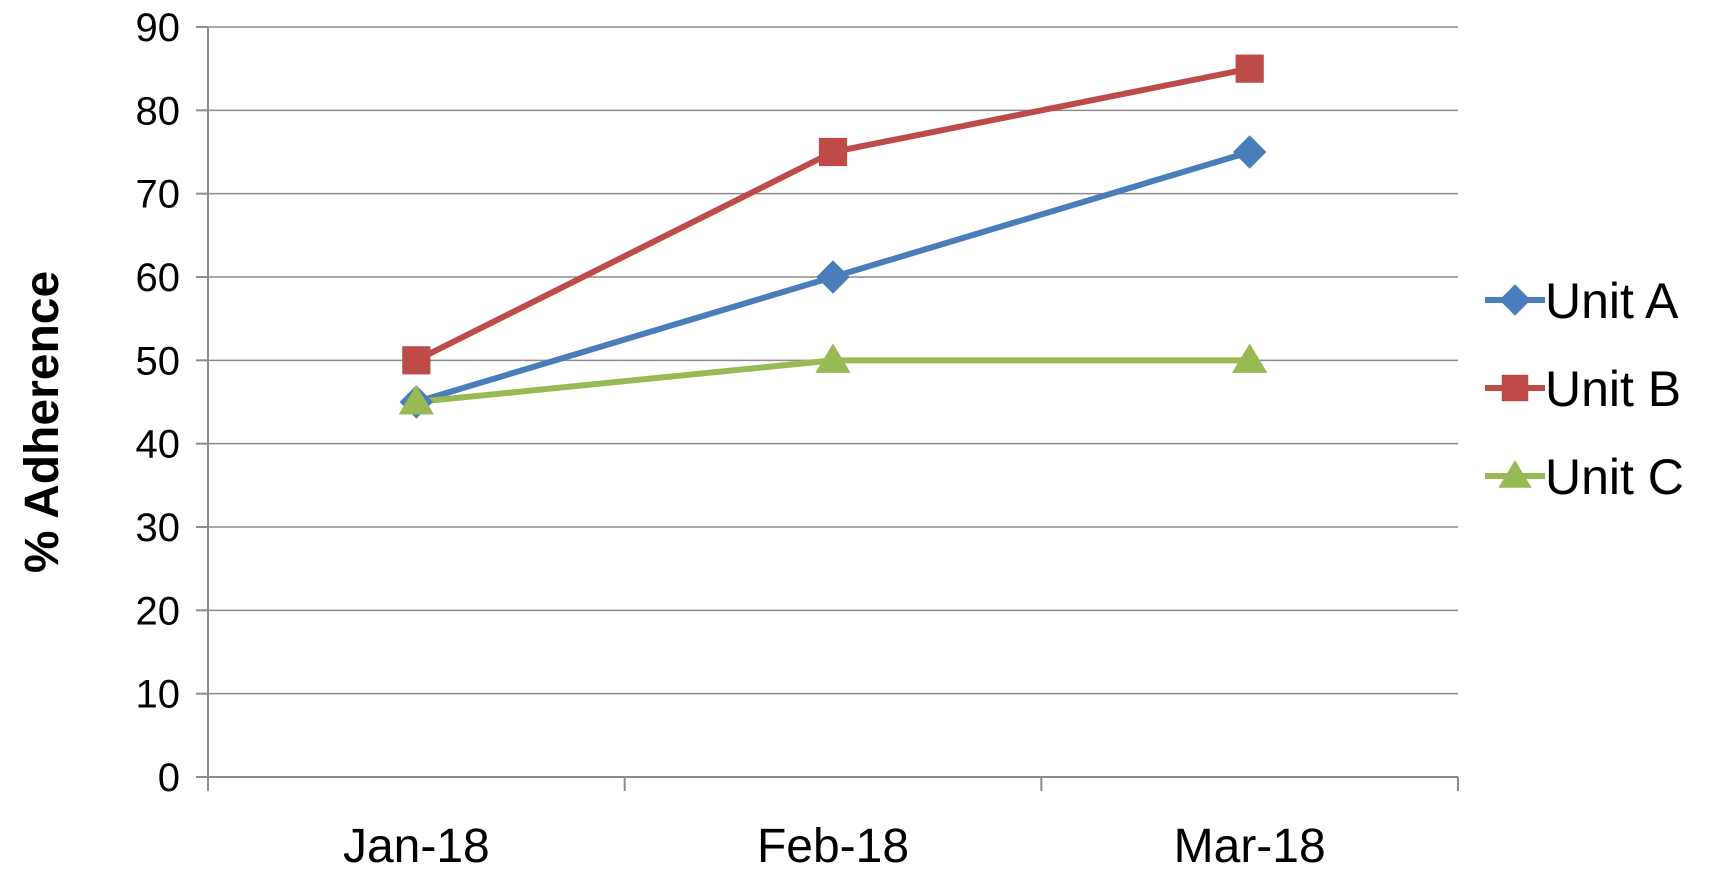  Describe the element at coordinates (1250, 846) in the screenshot. I see `x-tick-label: Mar-18` at that location.